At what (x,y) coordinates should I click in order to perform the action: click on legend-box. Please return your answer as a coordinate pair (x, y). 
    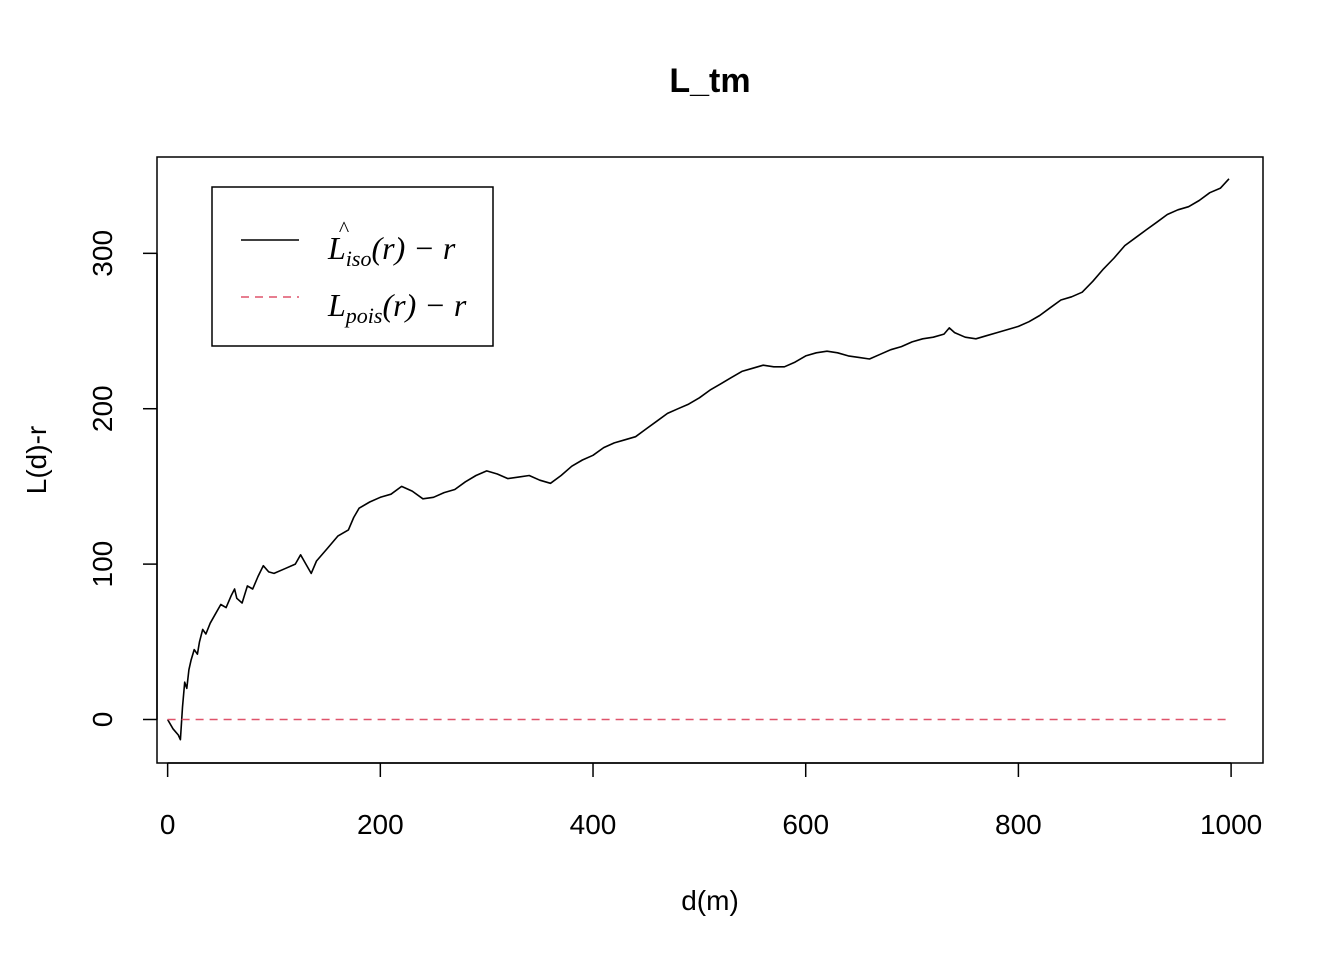
    Looking at the image, I should click on (352, 266).